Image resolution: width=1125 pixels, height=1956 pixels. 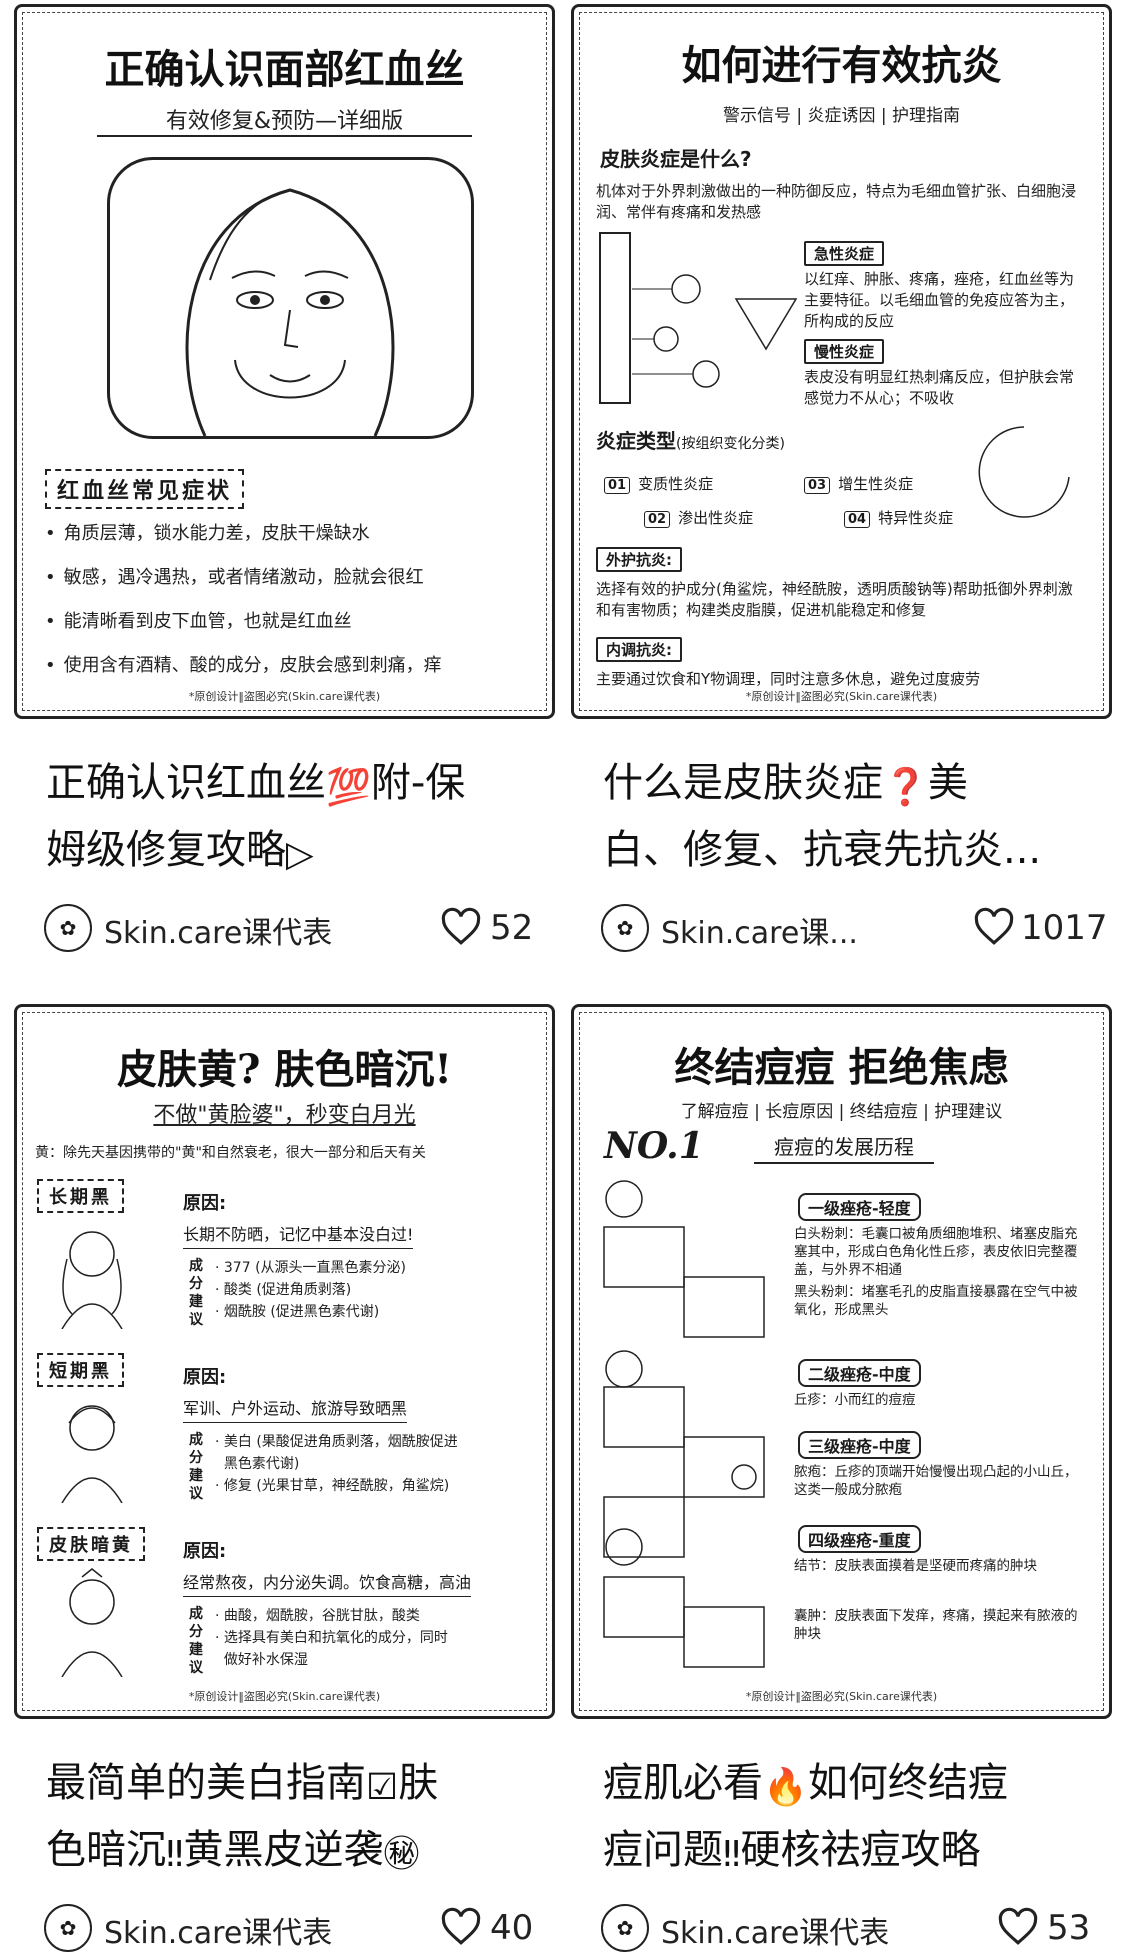 I want to click on card-meta: ✿ Skin.care课... 1017, so click(x=854, y=930).